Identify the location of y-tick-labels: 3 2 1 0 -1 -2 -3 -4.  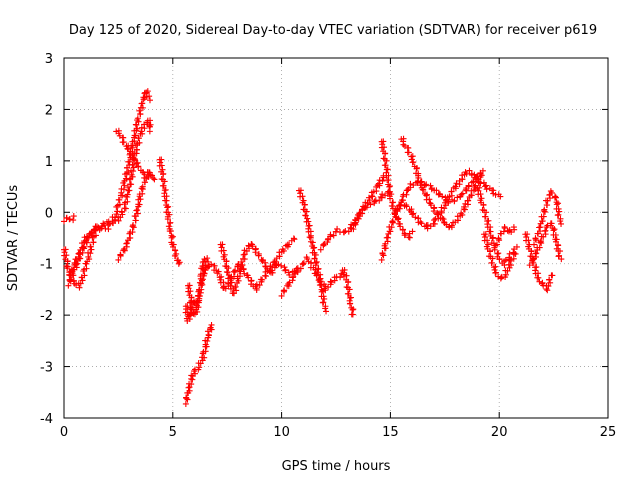
(46, 239).